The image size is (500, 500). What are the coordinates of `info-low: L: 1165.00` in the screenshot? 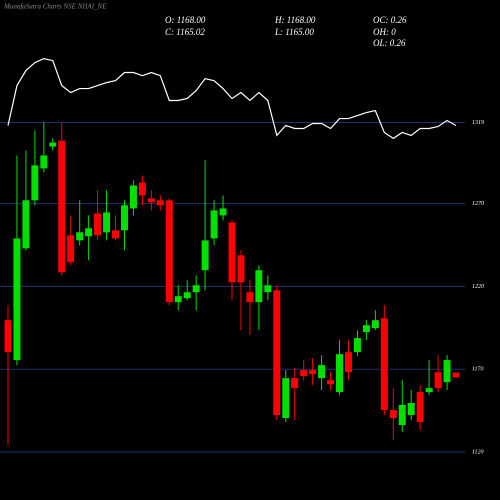 It's located at (294, 32).